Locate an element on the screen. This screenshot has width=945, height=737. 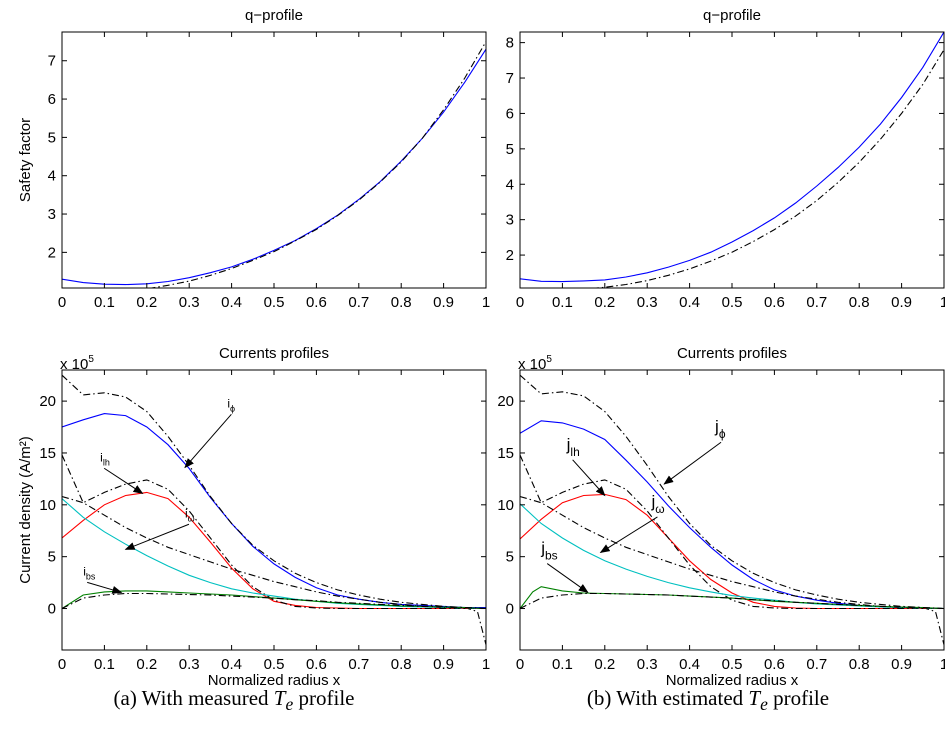
caption-a-prefix: (a) With measured is located at coordinates (193, 698).